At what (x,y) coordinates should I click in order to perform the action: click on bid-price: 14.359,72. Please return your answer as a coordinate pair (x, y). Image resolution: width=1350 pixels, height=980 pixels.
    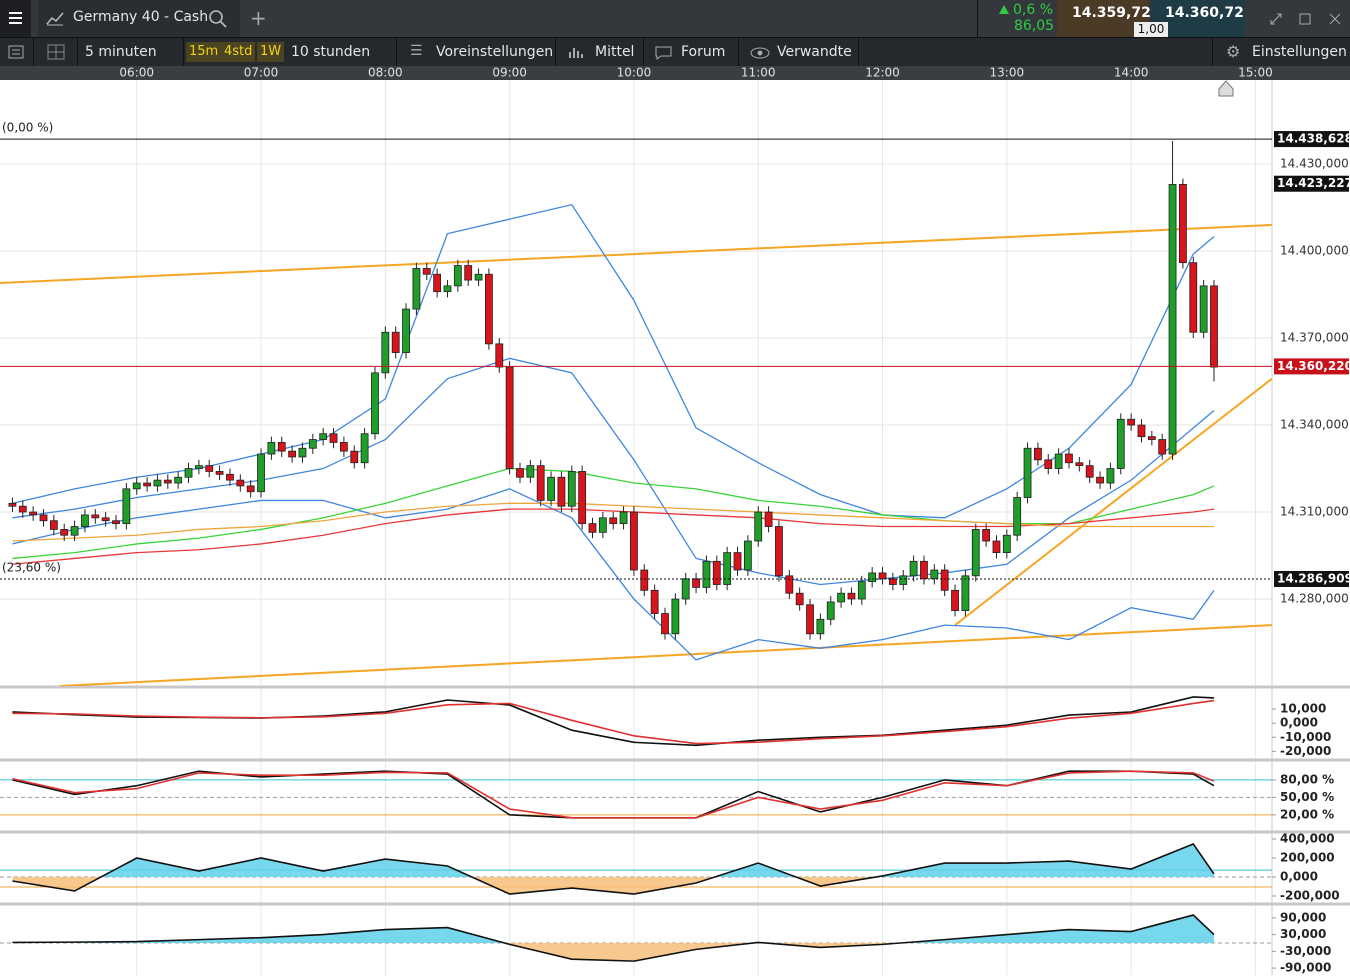
    Looking at the image, I should click on (1111, 13).